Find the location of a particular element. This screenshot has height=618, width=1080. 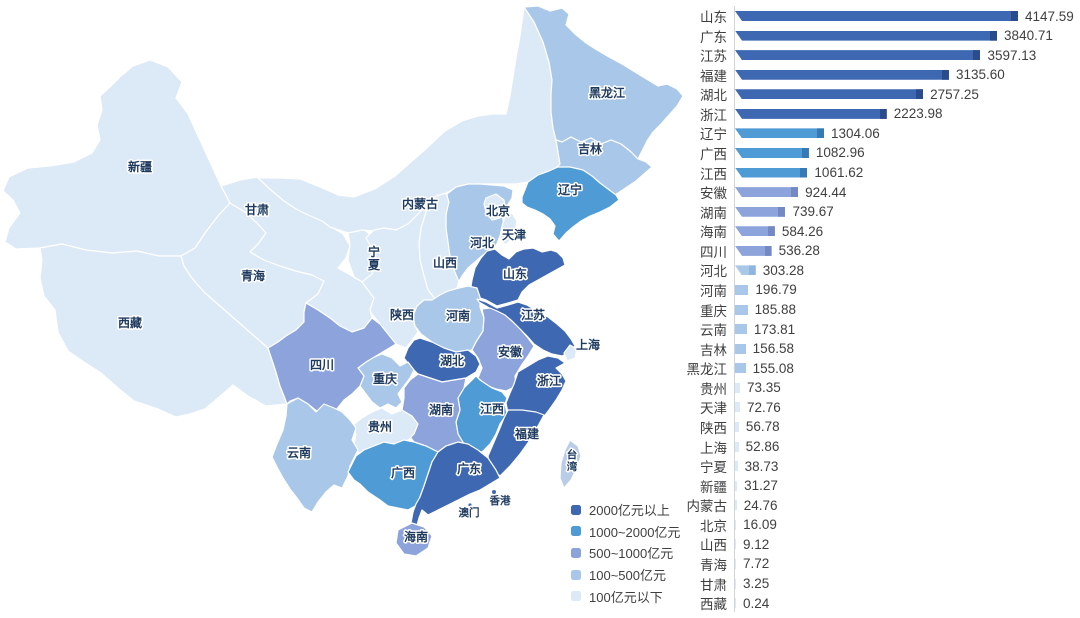

bar-label-guangdong: 广东 is located at coordinates (713, 37).